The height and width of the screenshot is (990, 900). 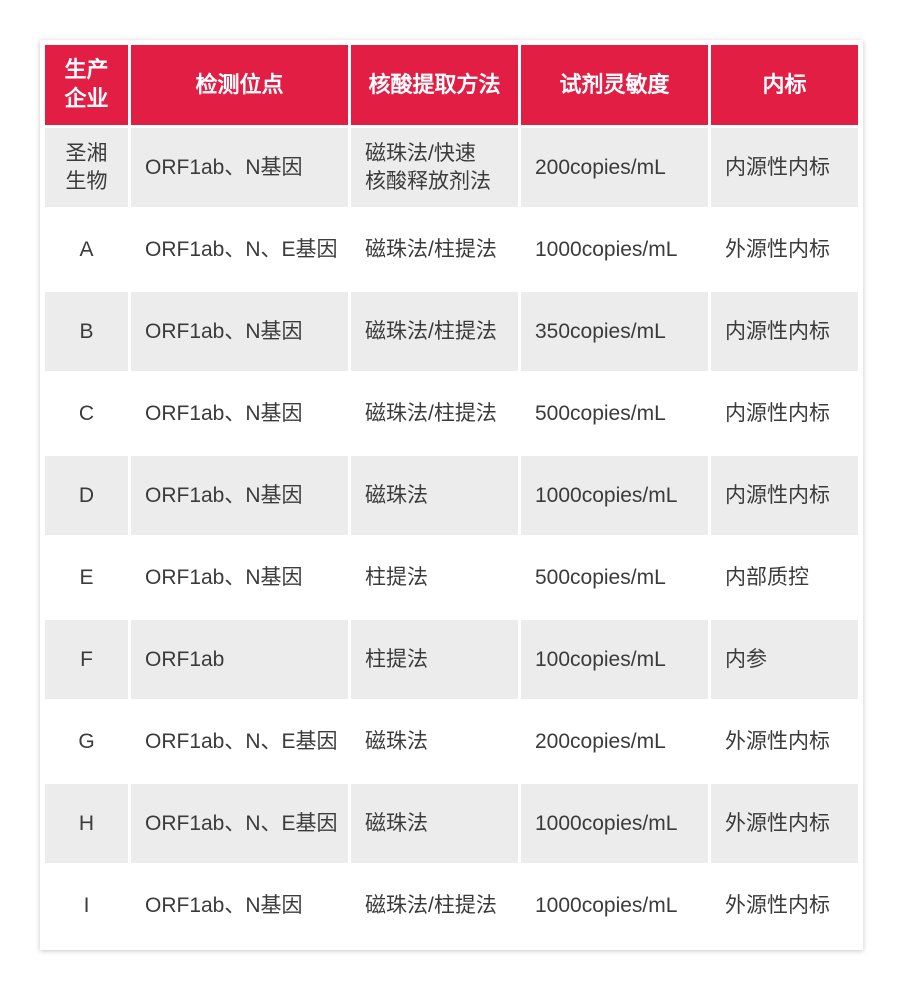 I want to click on cell-manufacturer: B, so click(x=86, y=331).